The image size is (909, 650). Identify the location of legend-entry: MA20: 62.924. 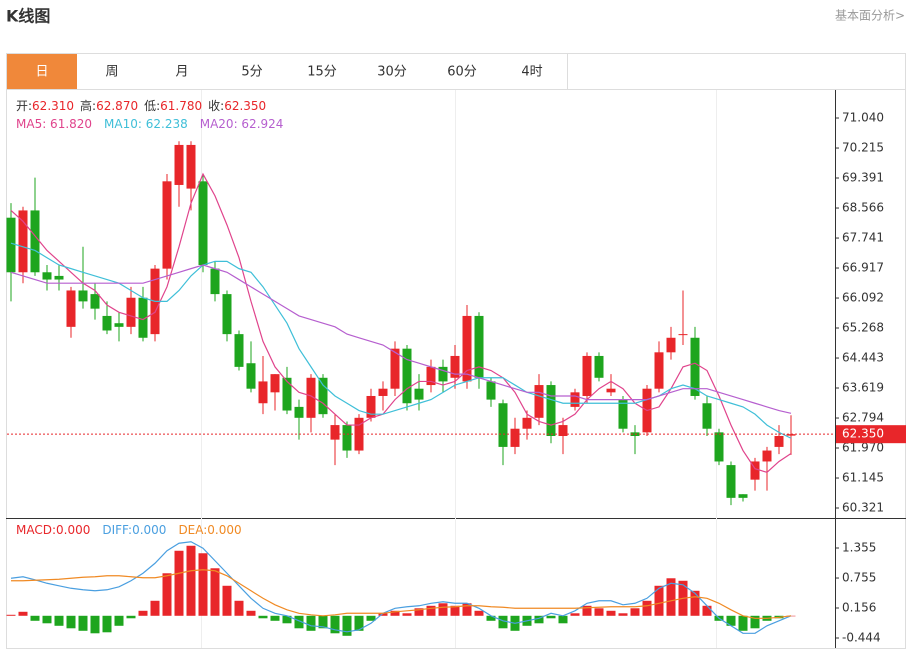
(242, 124).